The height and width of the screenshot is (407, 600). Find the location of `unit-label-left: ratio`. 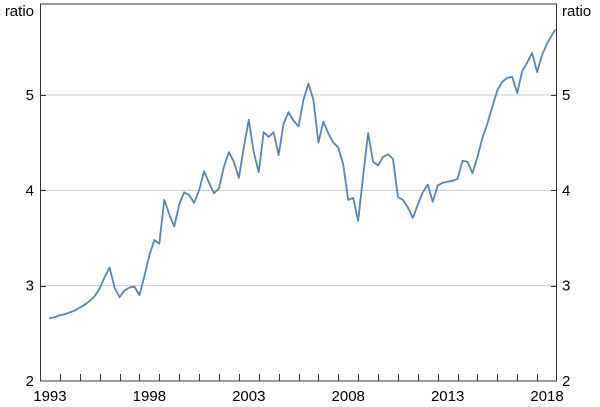

unit-label-left: ratio is located at coordinates (19, 11).